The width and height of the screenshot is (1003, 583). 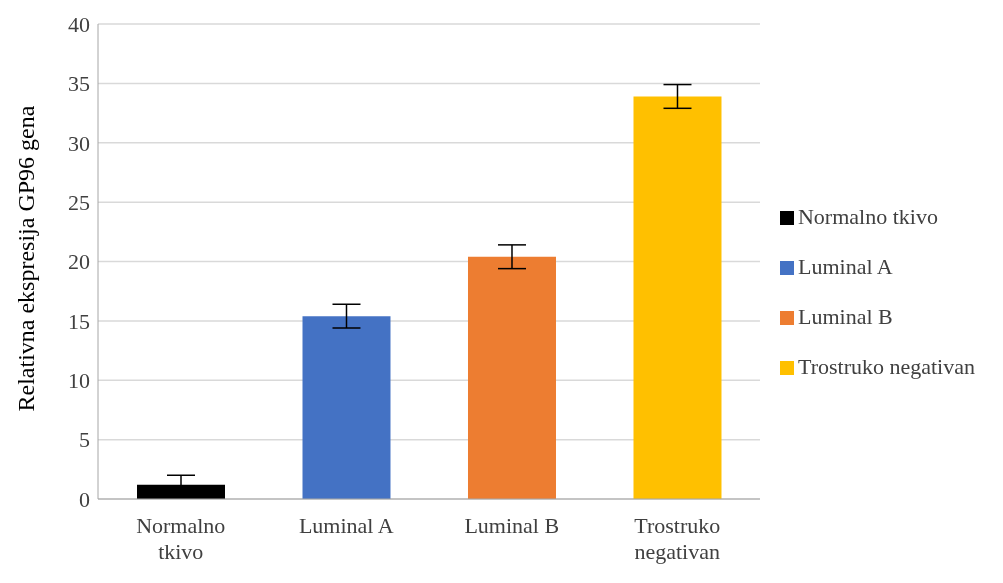 I want to click on y-tick-label: 15, so click(x=79, y=321).